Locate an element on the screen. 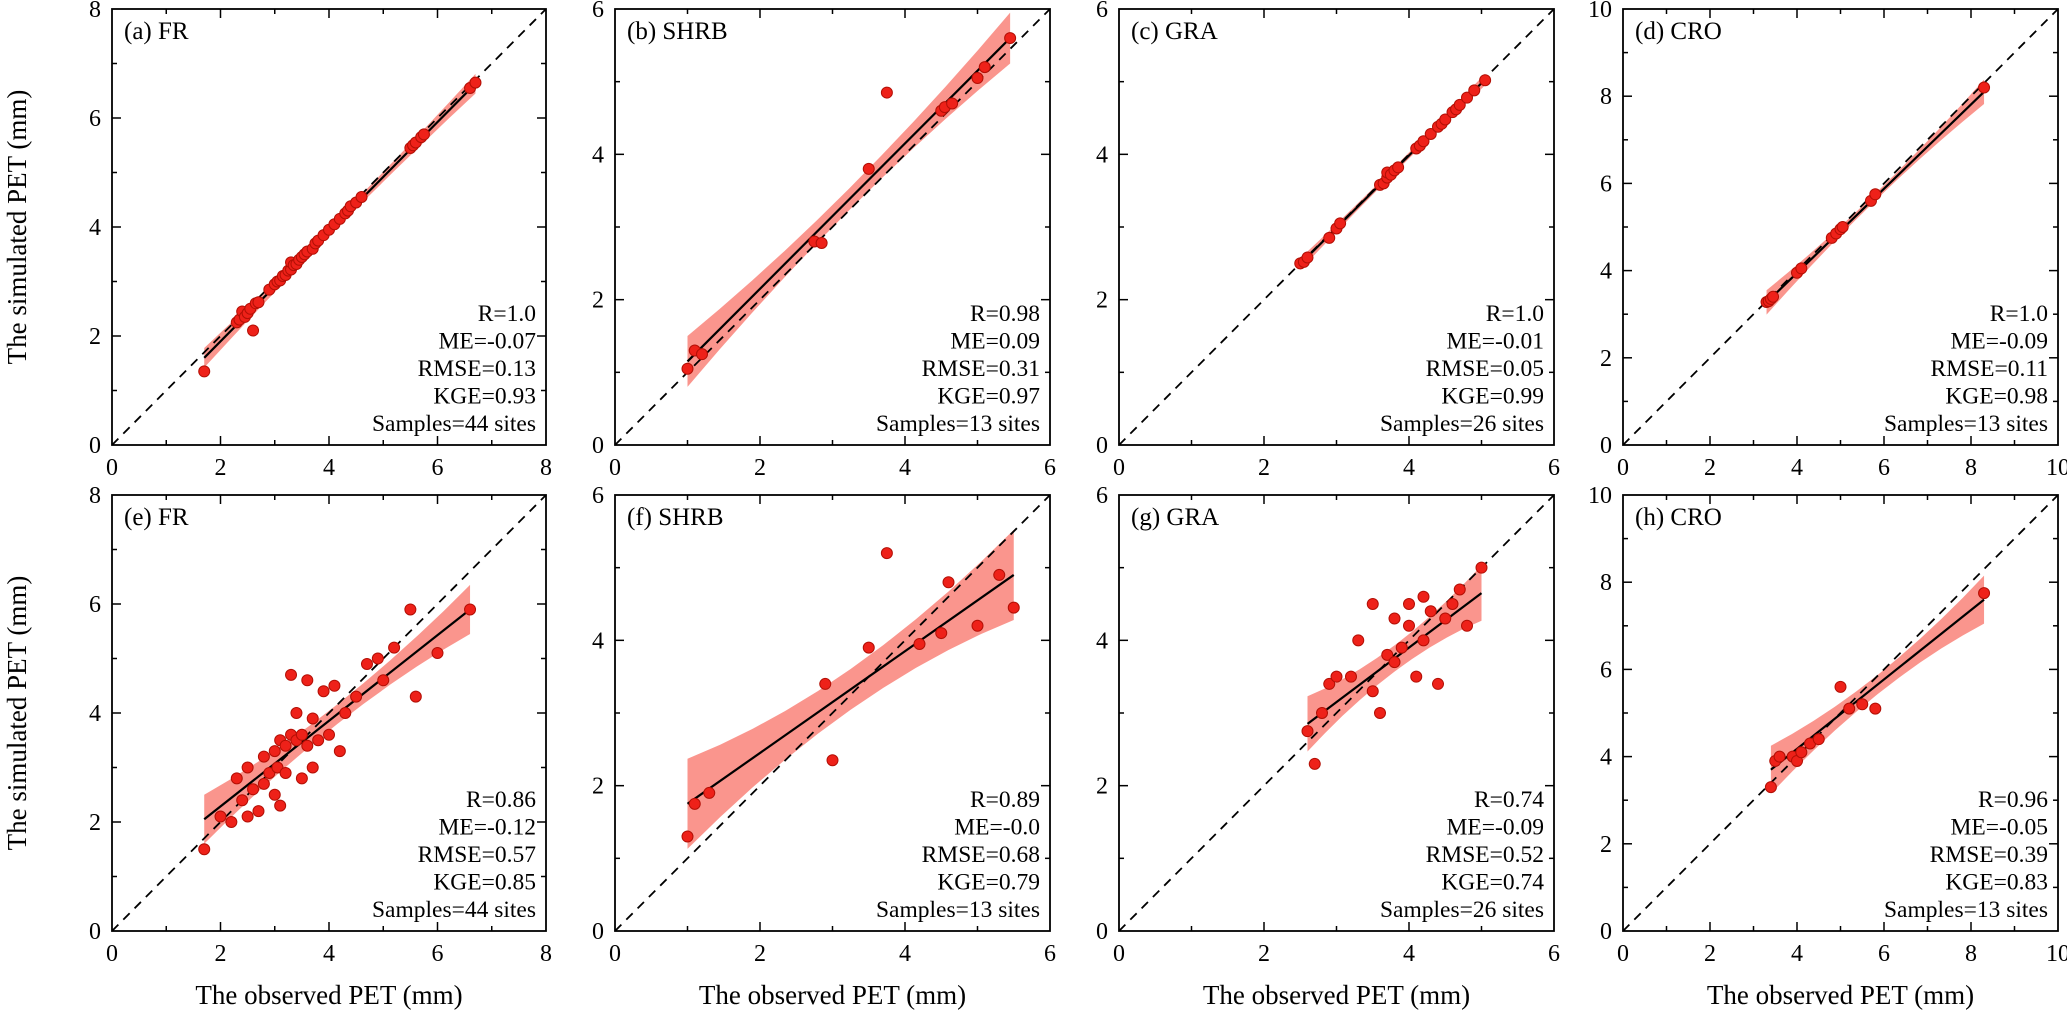 The height and width of the screenshot is (1028, 2067). svg-text: KGE=0.85 is located at coordinates (484, 883).